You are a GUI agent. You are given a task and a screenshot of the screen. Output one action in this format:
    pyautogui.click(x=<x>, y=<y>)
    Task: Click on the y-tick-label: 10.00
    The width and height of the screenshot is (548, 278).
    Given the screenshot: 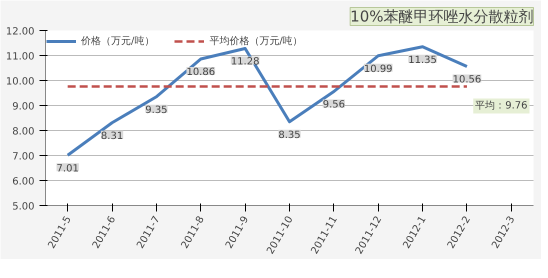 What is the action you would take?
    pyautogui.click(x=20, y=82)
    